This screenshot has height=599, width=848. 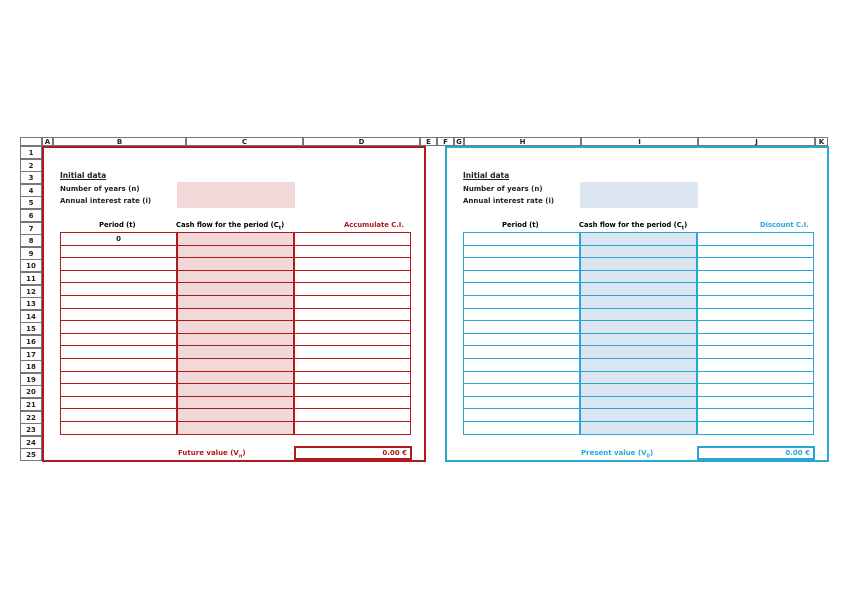 I want to click on row-header-13: 13, so click(x=31, y=304).